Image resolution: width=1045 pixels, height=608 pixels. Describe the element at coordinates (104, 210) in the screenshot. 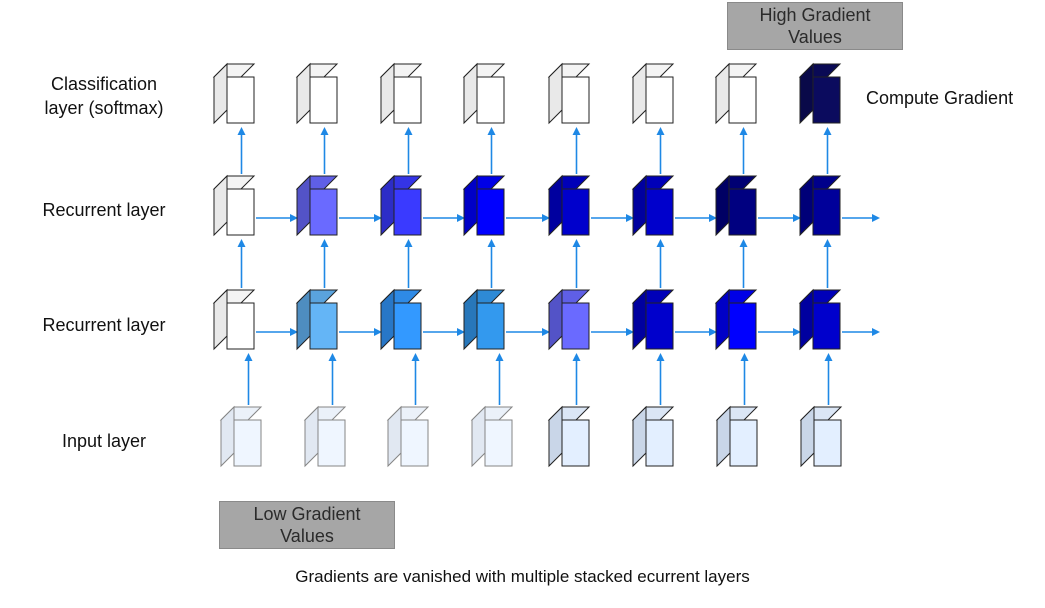

I see `recurrent-layer-top-label: Recurrent layer` at that location.